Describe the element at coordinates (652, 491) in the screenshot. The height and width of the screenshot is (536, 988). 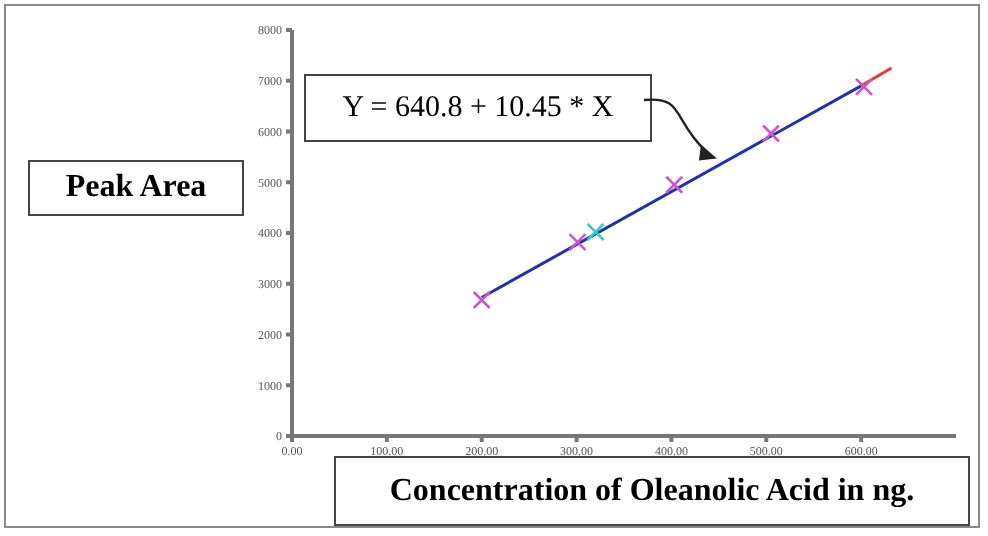
I see `x-axis-title: Concentration of Oleanolic Acid in ng.` at that location.